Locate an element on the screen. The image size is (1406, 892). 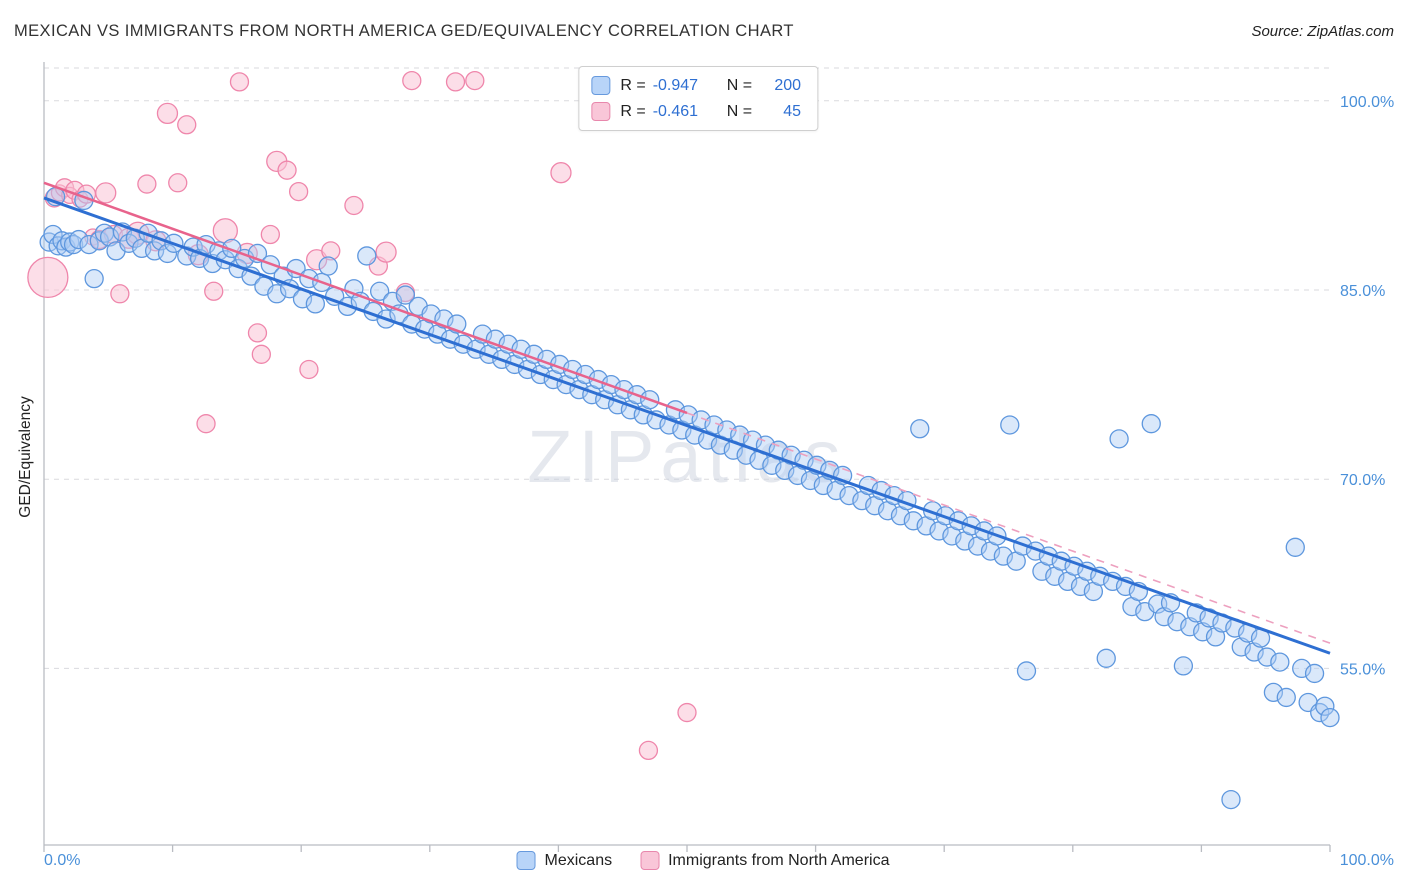
y-axis-label: GED/Equivalency is located at coordinates (25, 457).